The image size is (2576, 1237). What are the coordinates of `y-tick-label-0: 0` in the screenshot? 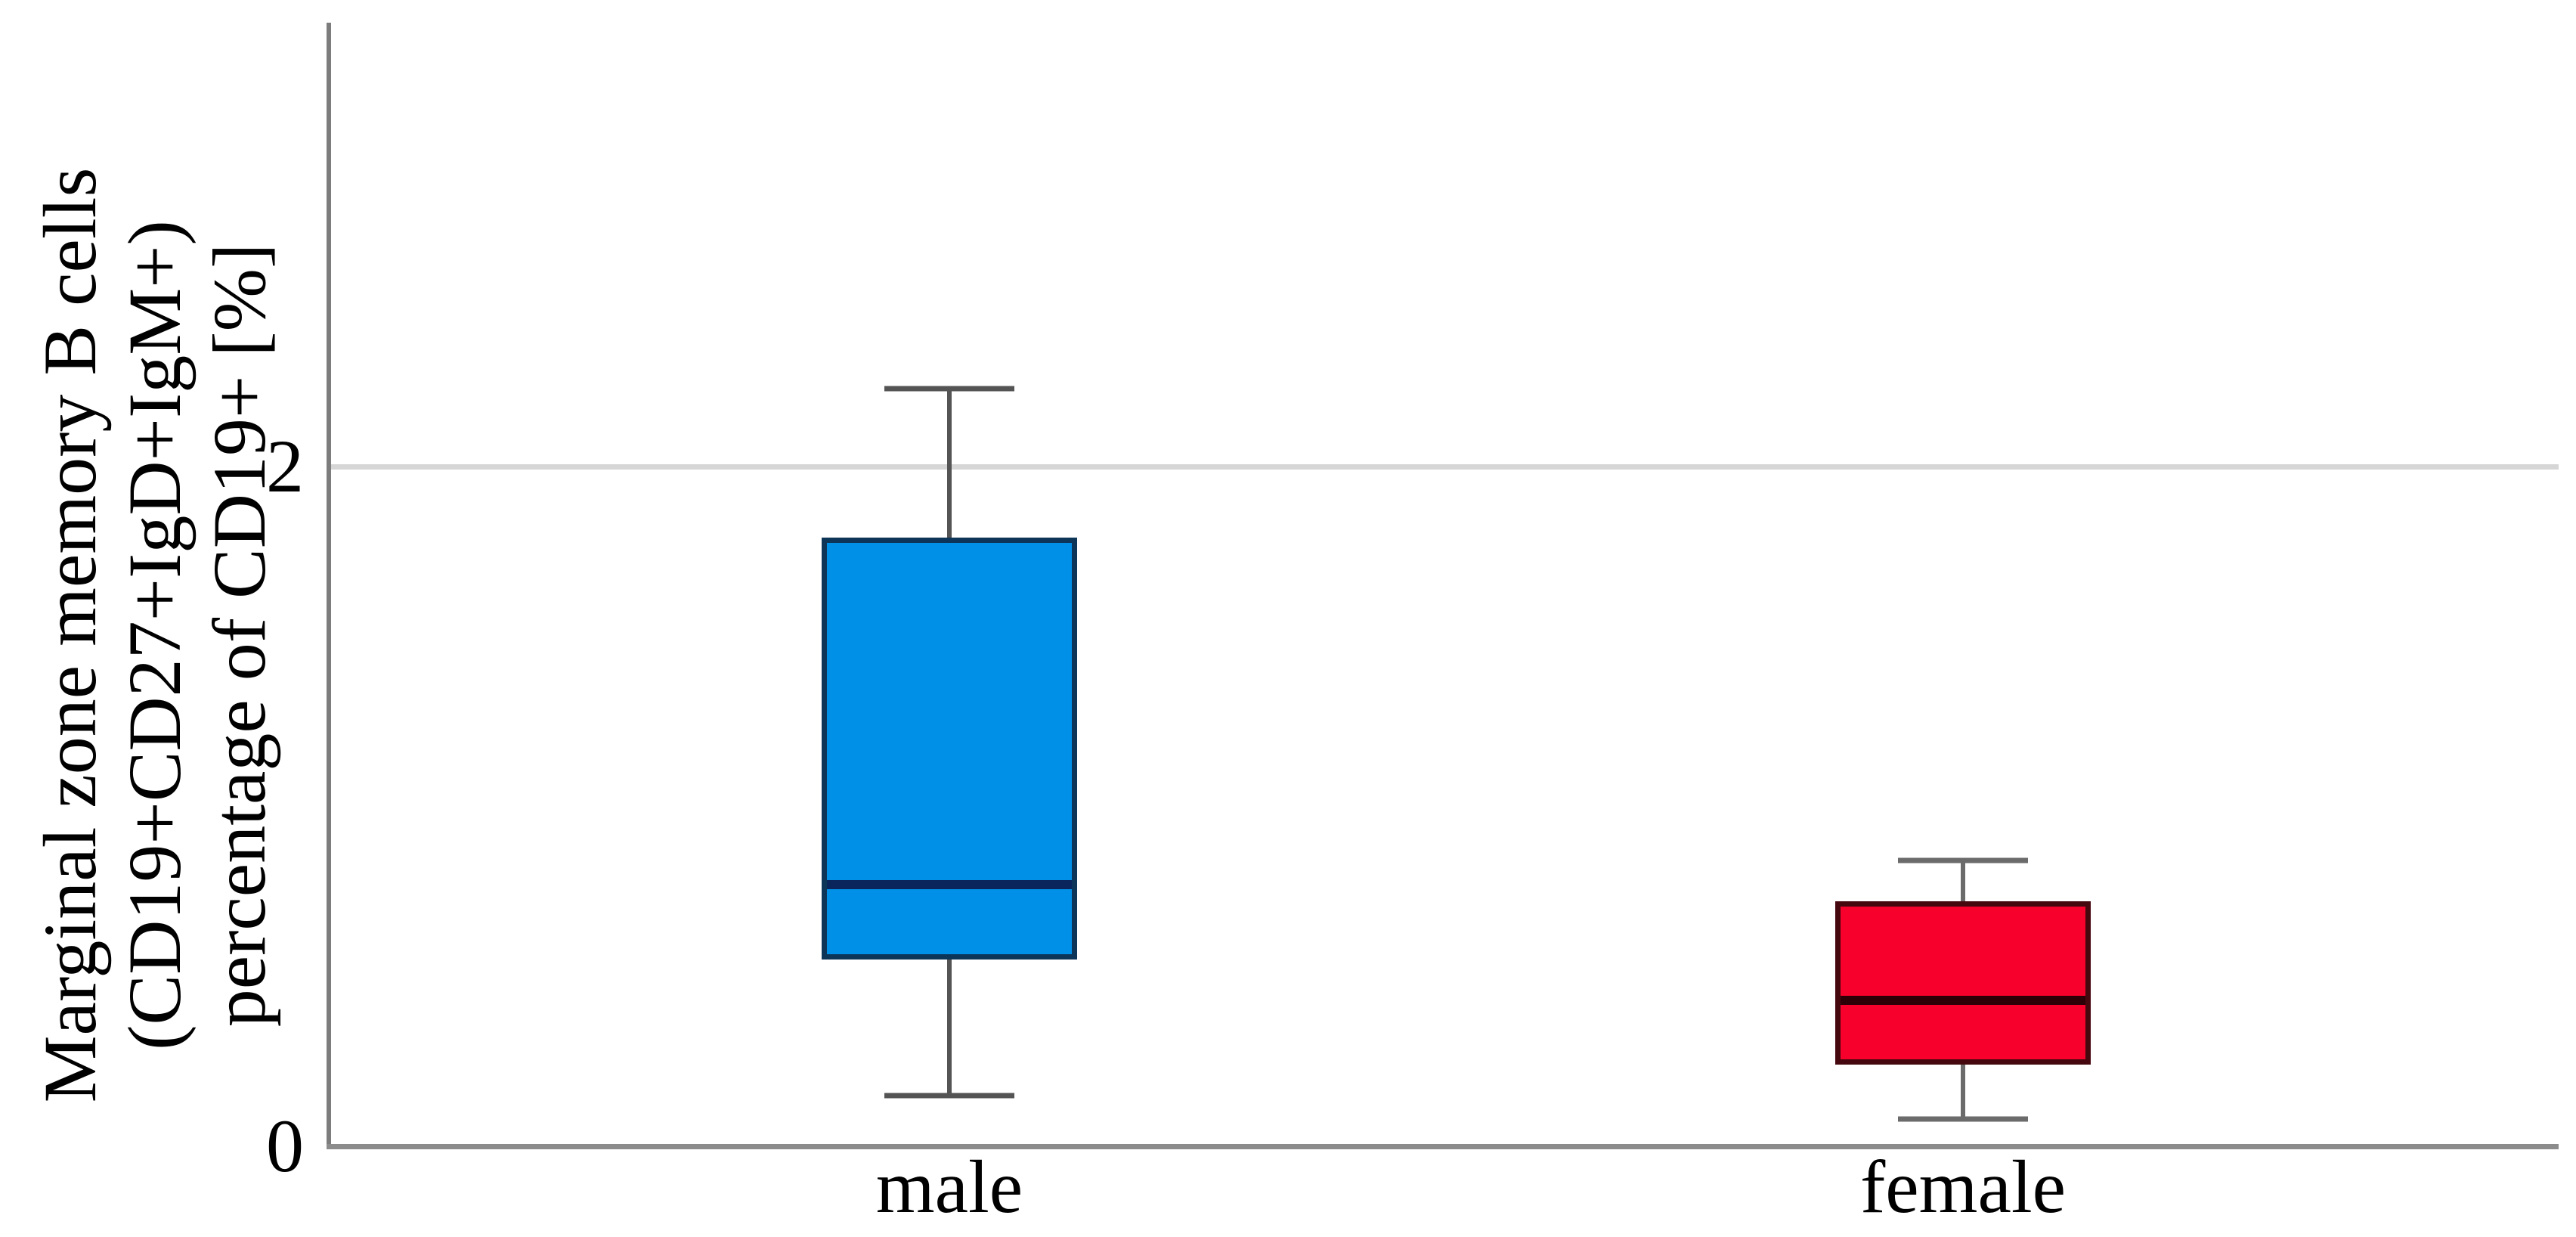 It's located at (285, 1146).